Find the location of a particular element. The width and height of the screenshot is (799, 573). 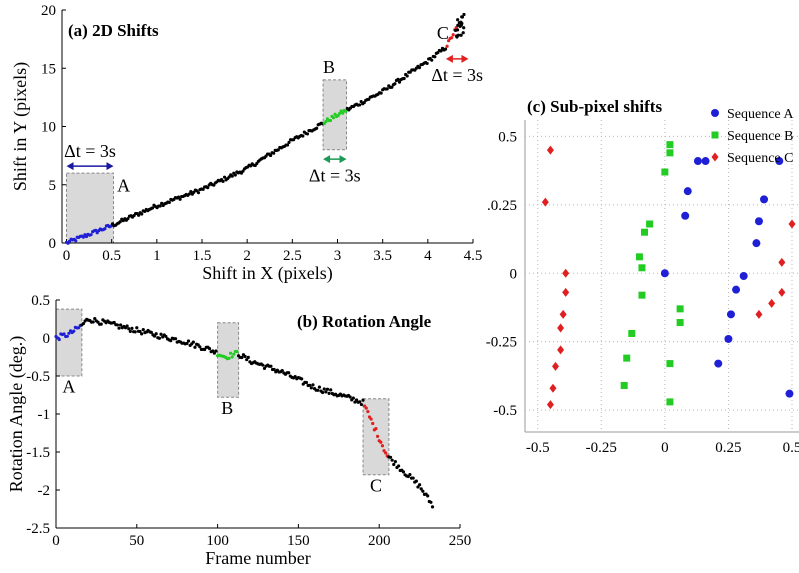

x-tick-label: 150 is located at coordinates (298, 541).